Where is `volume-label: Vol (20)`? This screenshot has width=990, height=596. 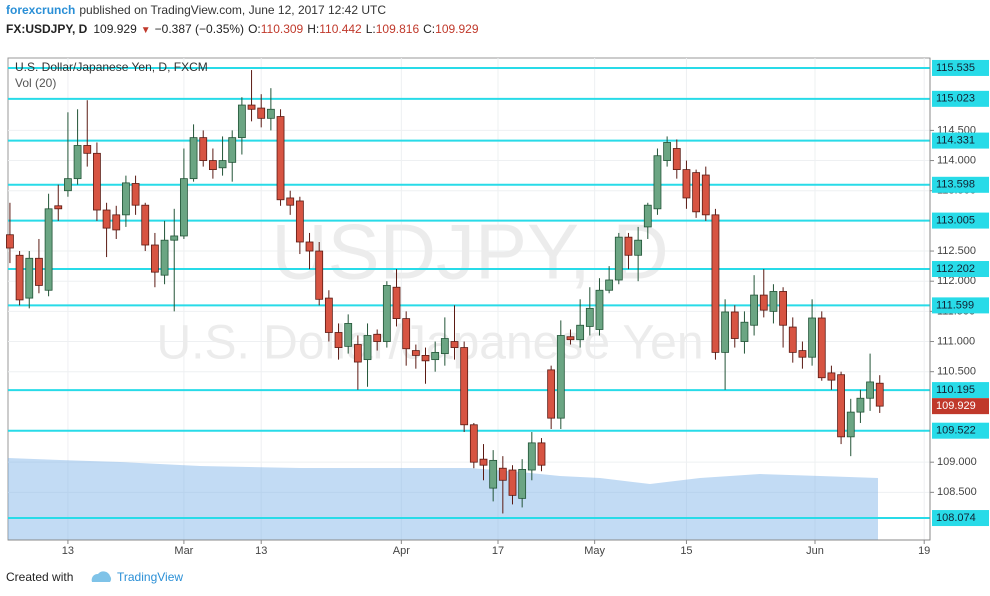
volume-label: Vol (20) is located at coordinates (35, 83).